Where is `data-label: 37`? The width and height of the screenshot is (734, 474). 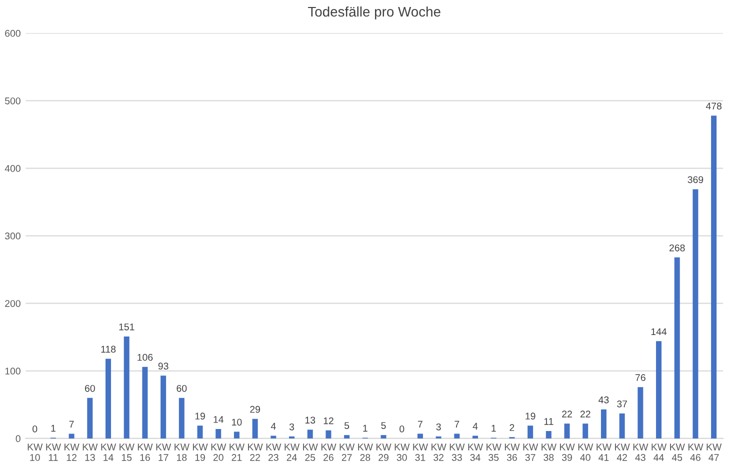 data-label: 37 is located at coordinates (622, 404).